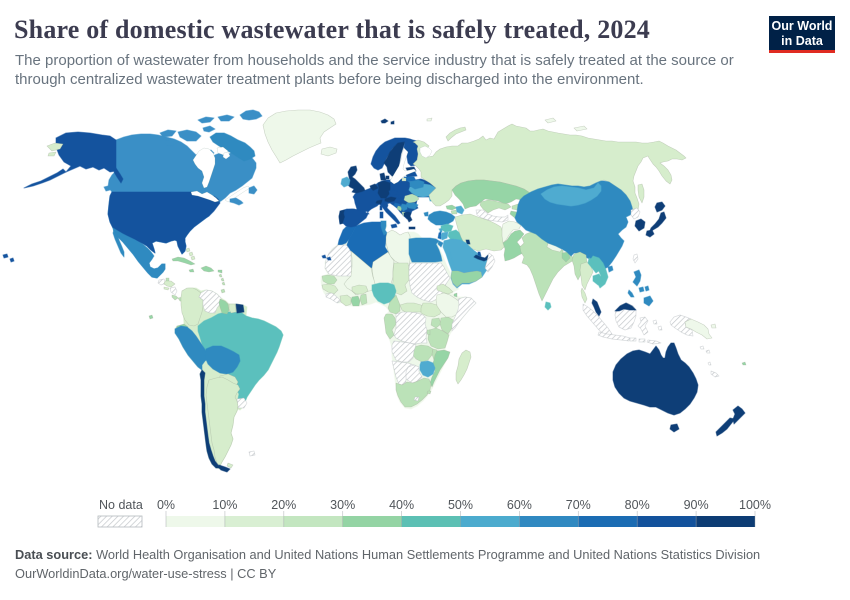  I want to click on svg-text: 70%, so click(578, 505).